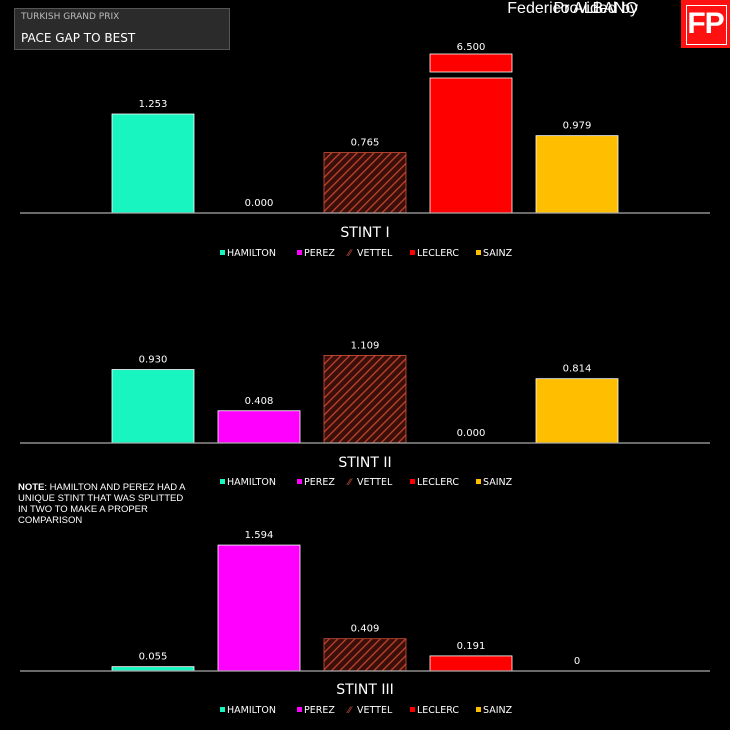  Describe the element at coordinates (364, 463) in the screenshot. I see `stint-title: STINT II` at that location.